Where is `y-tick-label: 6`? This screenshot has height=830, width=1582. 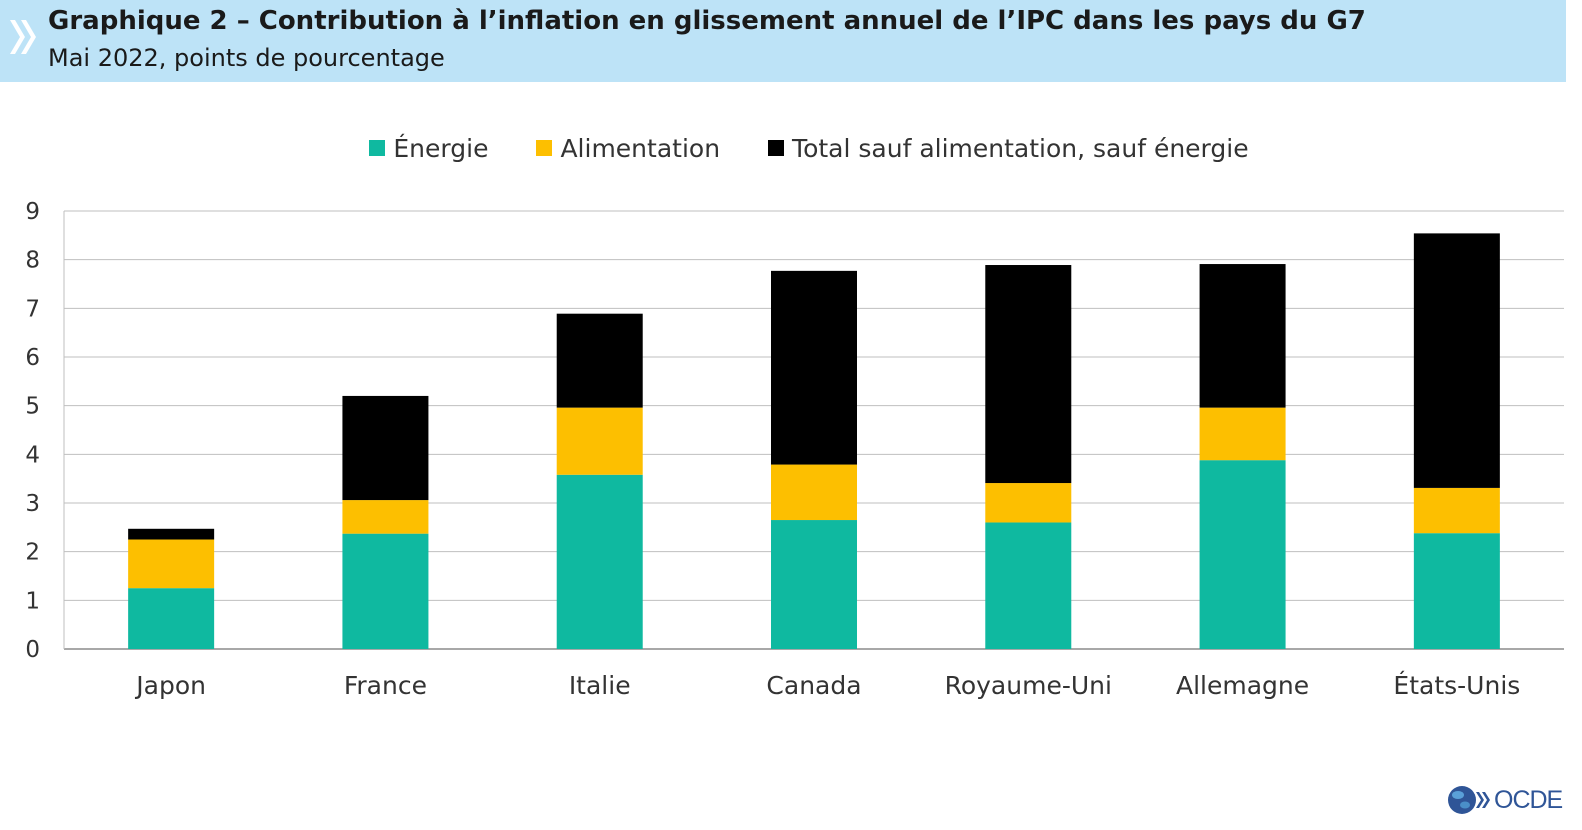
y-tick-label: 6 is located at coordinates (32, 358).